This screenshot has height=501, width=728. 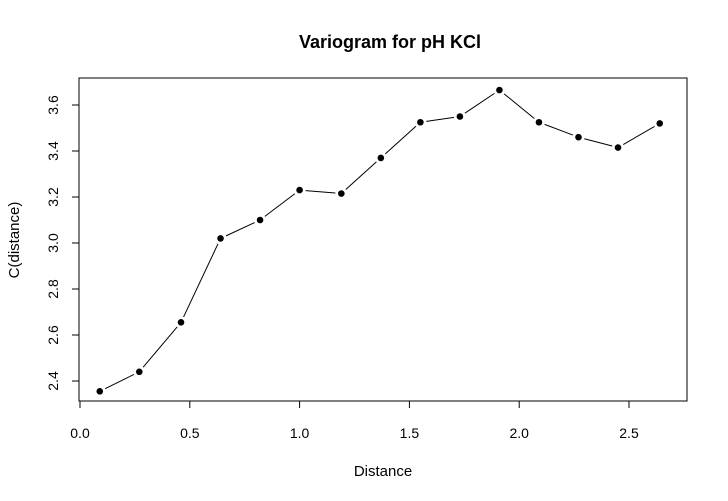 I want to click on y-tick-label: 2.4, so click(x=53, y=381).